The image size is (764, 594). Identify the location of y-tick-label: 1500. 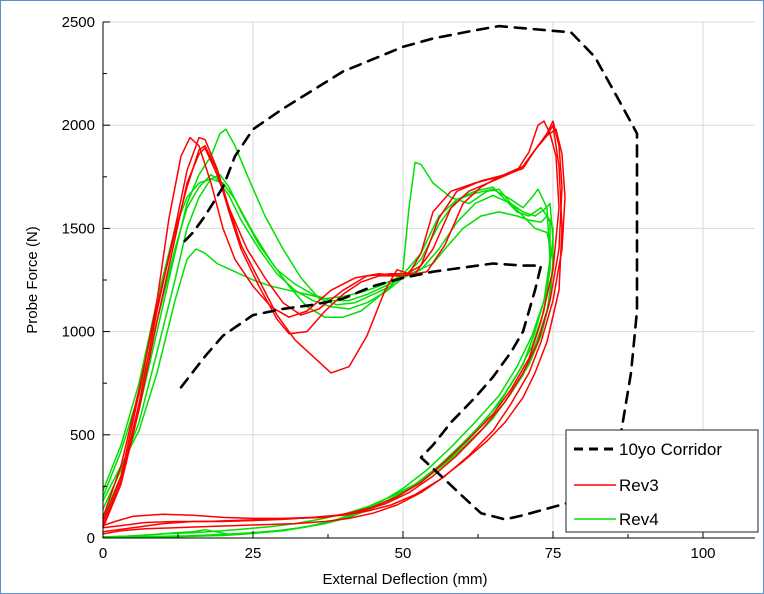
(78, 228).